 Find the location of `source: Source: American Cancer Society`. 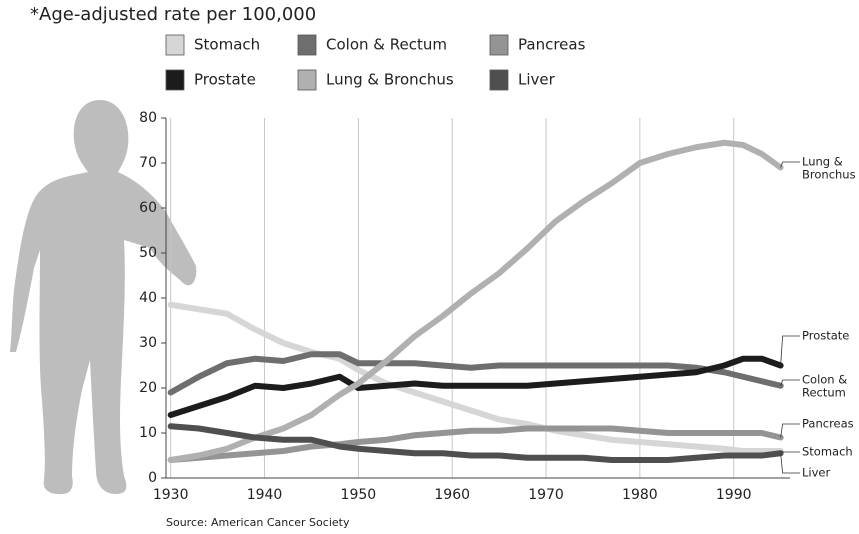

source: Source: American Cancer Society is located at coordinates (258, 522).